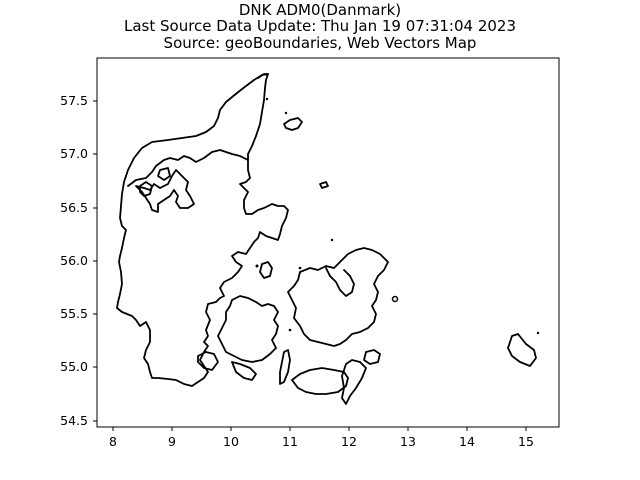 The width and height of the screenshot is (640, 480). Describe the element at coordinates (172, 441) in the screenshot. I see `x-tick-label: 9` at that location.